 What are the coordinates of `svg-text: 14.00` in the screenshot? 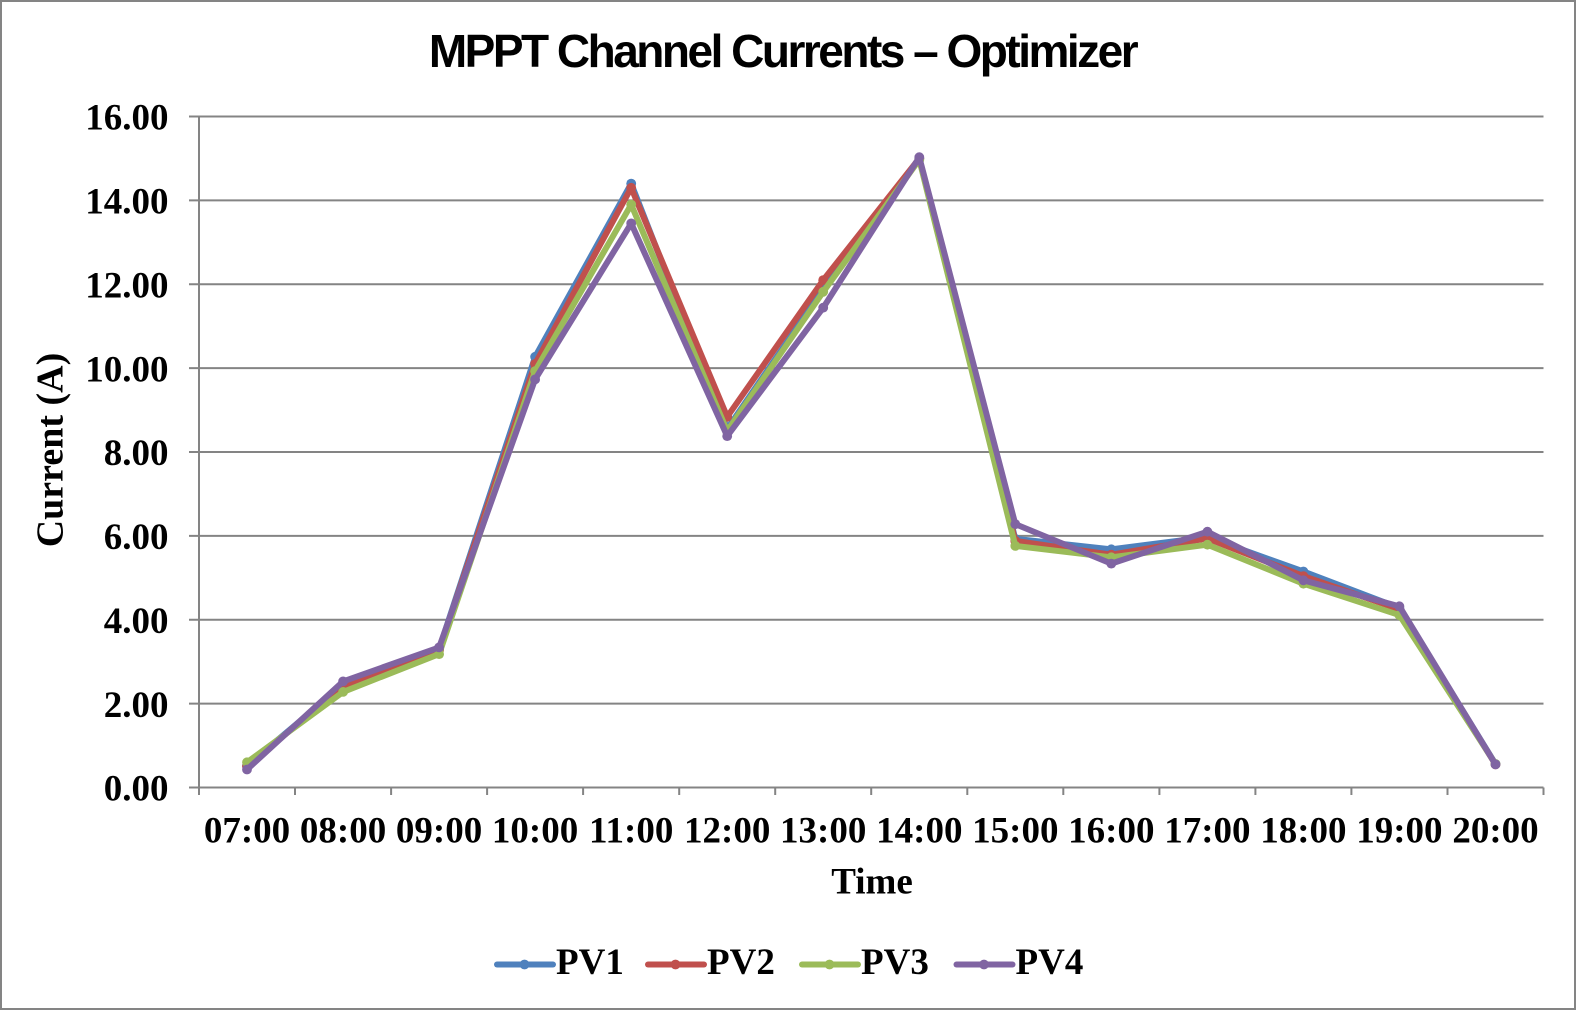 It's located at (126, 202).